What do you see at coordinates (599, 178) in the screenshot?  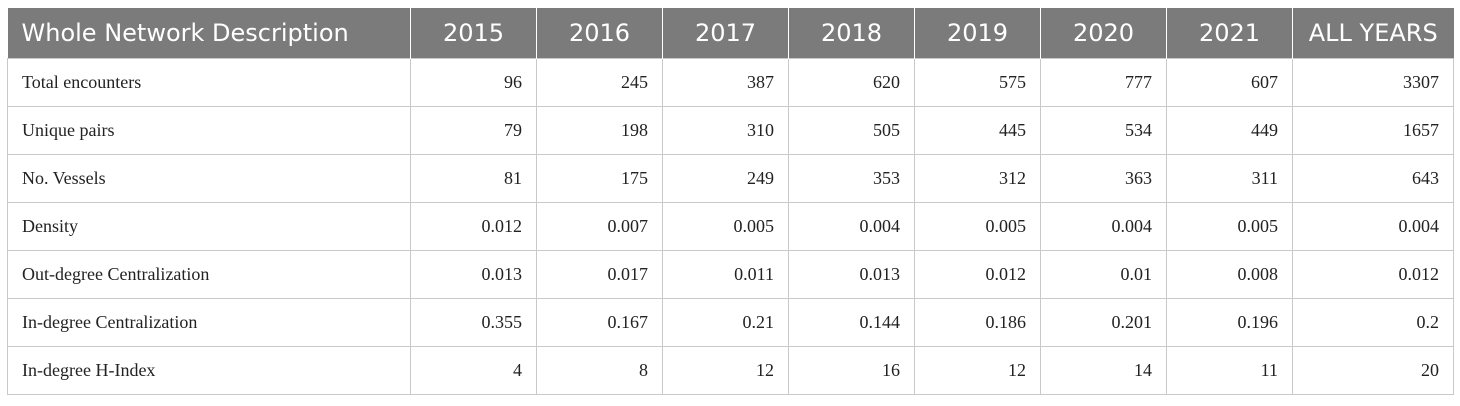 I see `table-cell: 175` at bounding box center [599, 178].